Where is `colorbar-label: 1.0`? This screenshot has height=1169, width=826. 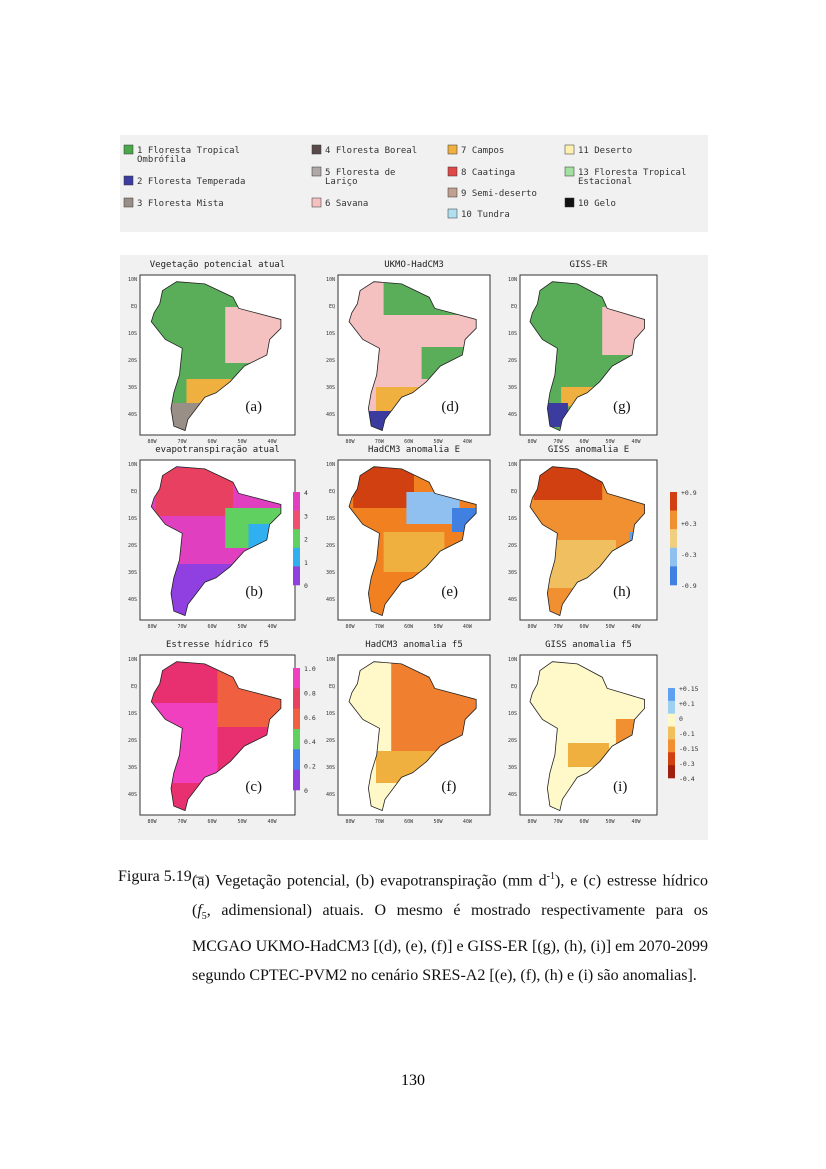
colorbar-label: 1.0 is located at coordinates (310, 669).